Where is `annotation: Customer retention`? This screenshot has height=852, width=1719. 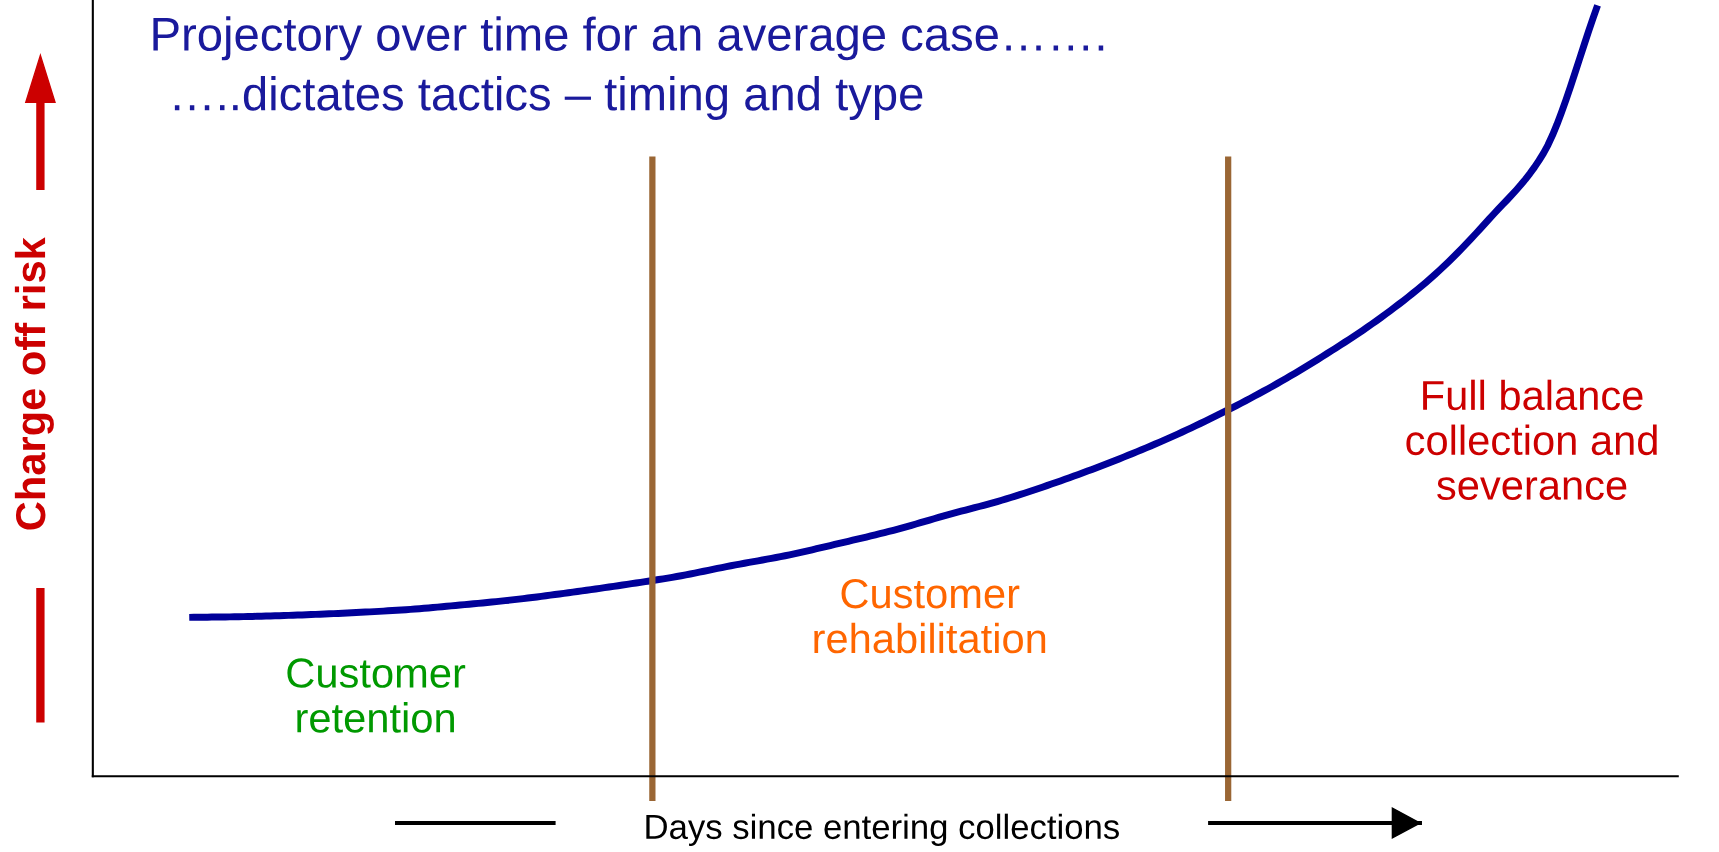 annotation: Customer retention is located at coordinates (376, 695).